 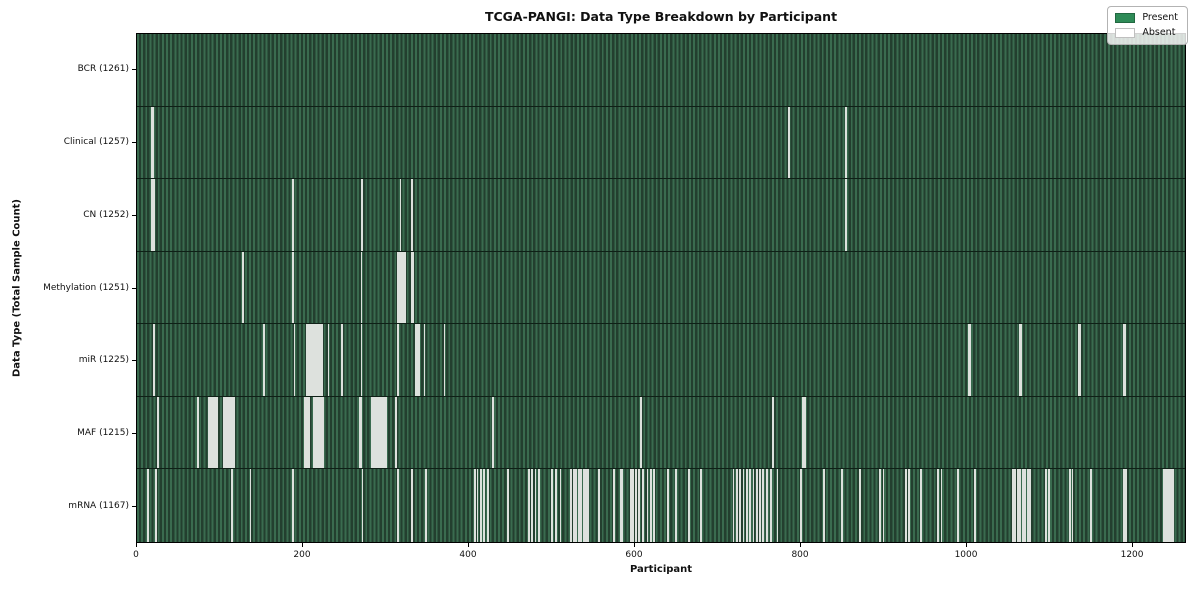 What do you see at coordinates (661, 433) in the screenshot?
I see `heatmap-row-maf` at bounding box center [661, 433].